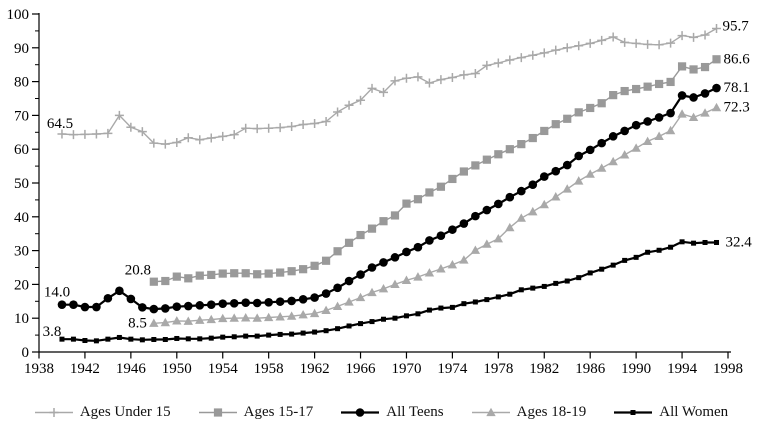  What do you see at coordinates (670, 412) in the screenshot?
I see `legend-item-all-women: All Women` at bounding box center [670, 412].